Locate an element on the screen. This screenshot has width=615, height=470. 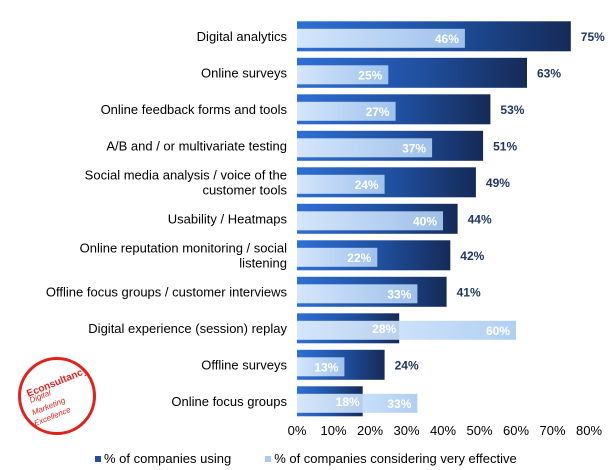
data-label-effective: 40% is located at coordinates (425, 221).